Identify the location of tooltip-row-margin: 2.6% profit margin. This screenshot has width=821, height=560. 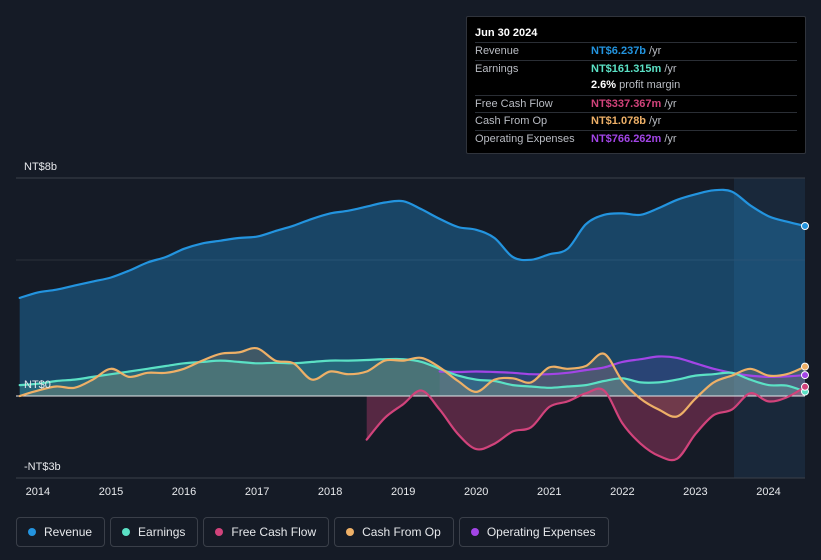
(636, 86).